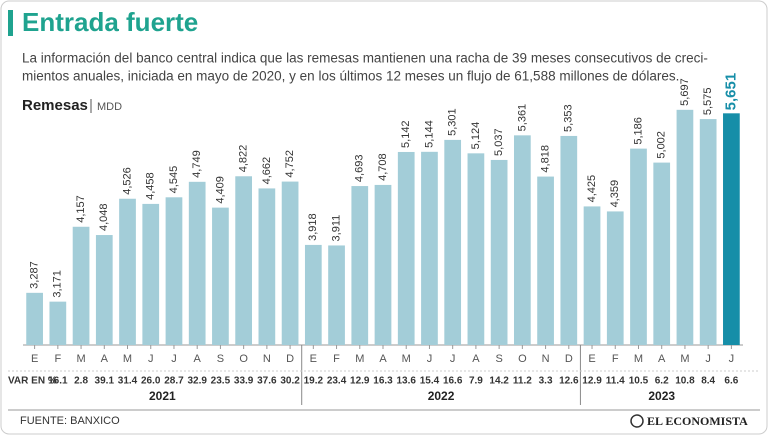  Describe the element at coordinates (730, 92) in the screenshot. I see `bar-label: 5,651` at that location.